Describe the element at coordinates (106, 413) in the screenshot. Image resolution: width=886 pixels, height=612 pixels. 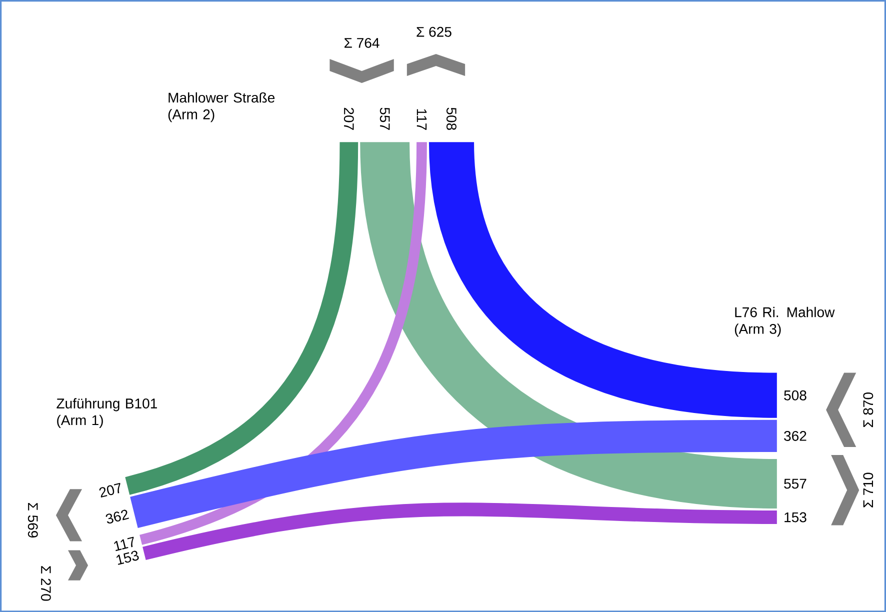
I see `category-label: Zuführung B101 (Arm 1)` at that location.